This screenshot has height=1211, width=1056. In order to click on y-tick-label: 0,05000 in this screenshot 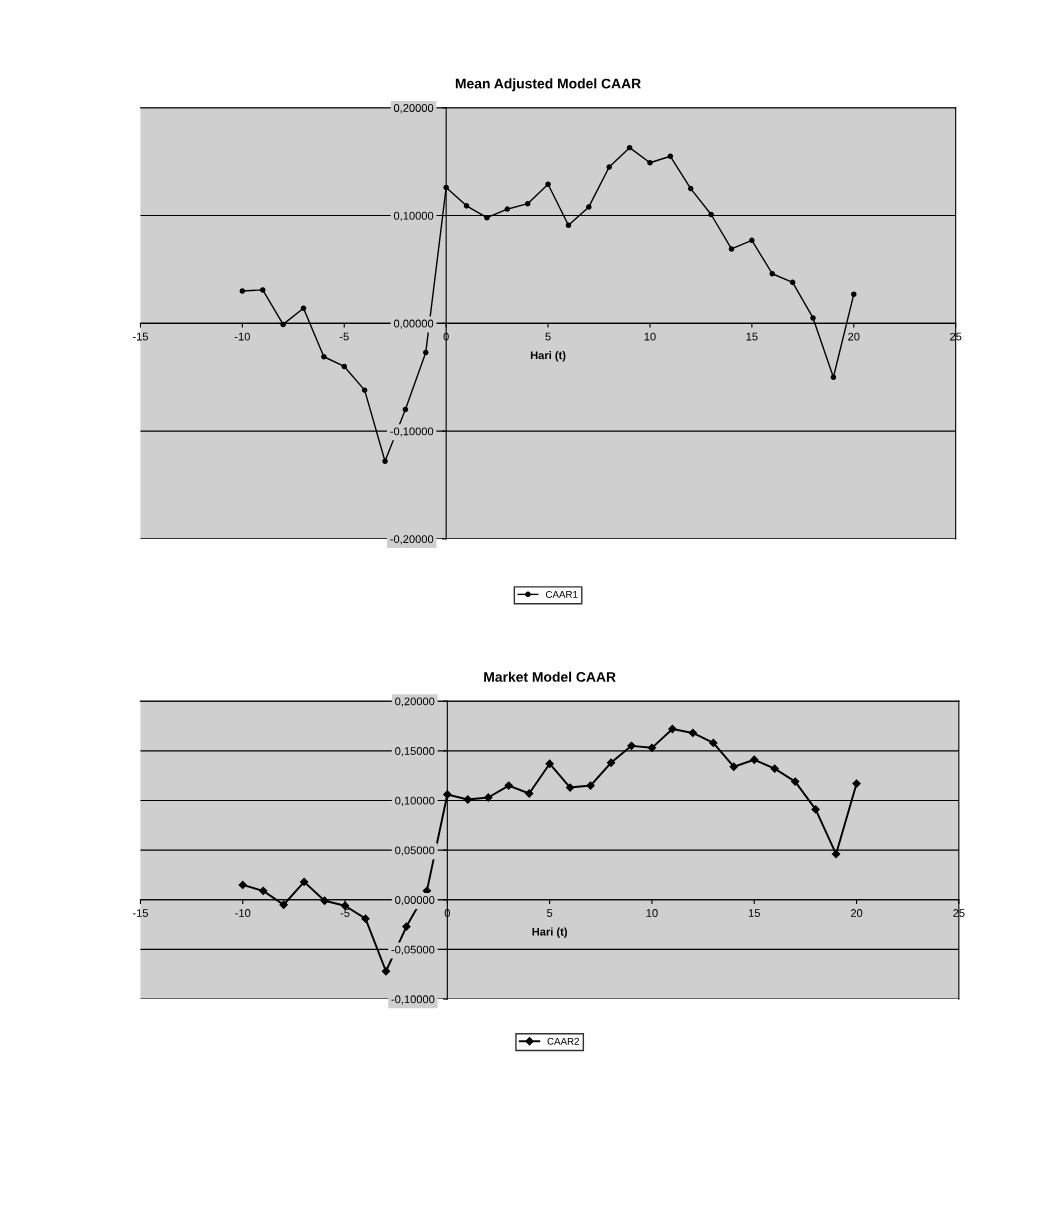, I will do `click(415, 851)`.